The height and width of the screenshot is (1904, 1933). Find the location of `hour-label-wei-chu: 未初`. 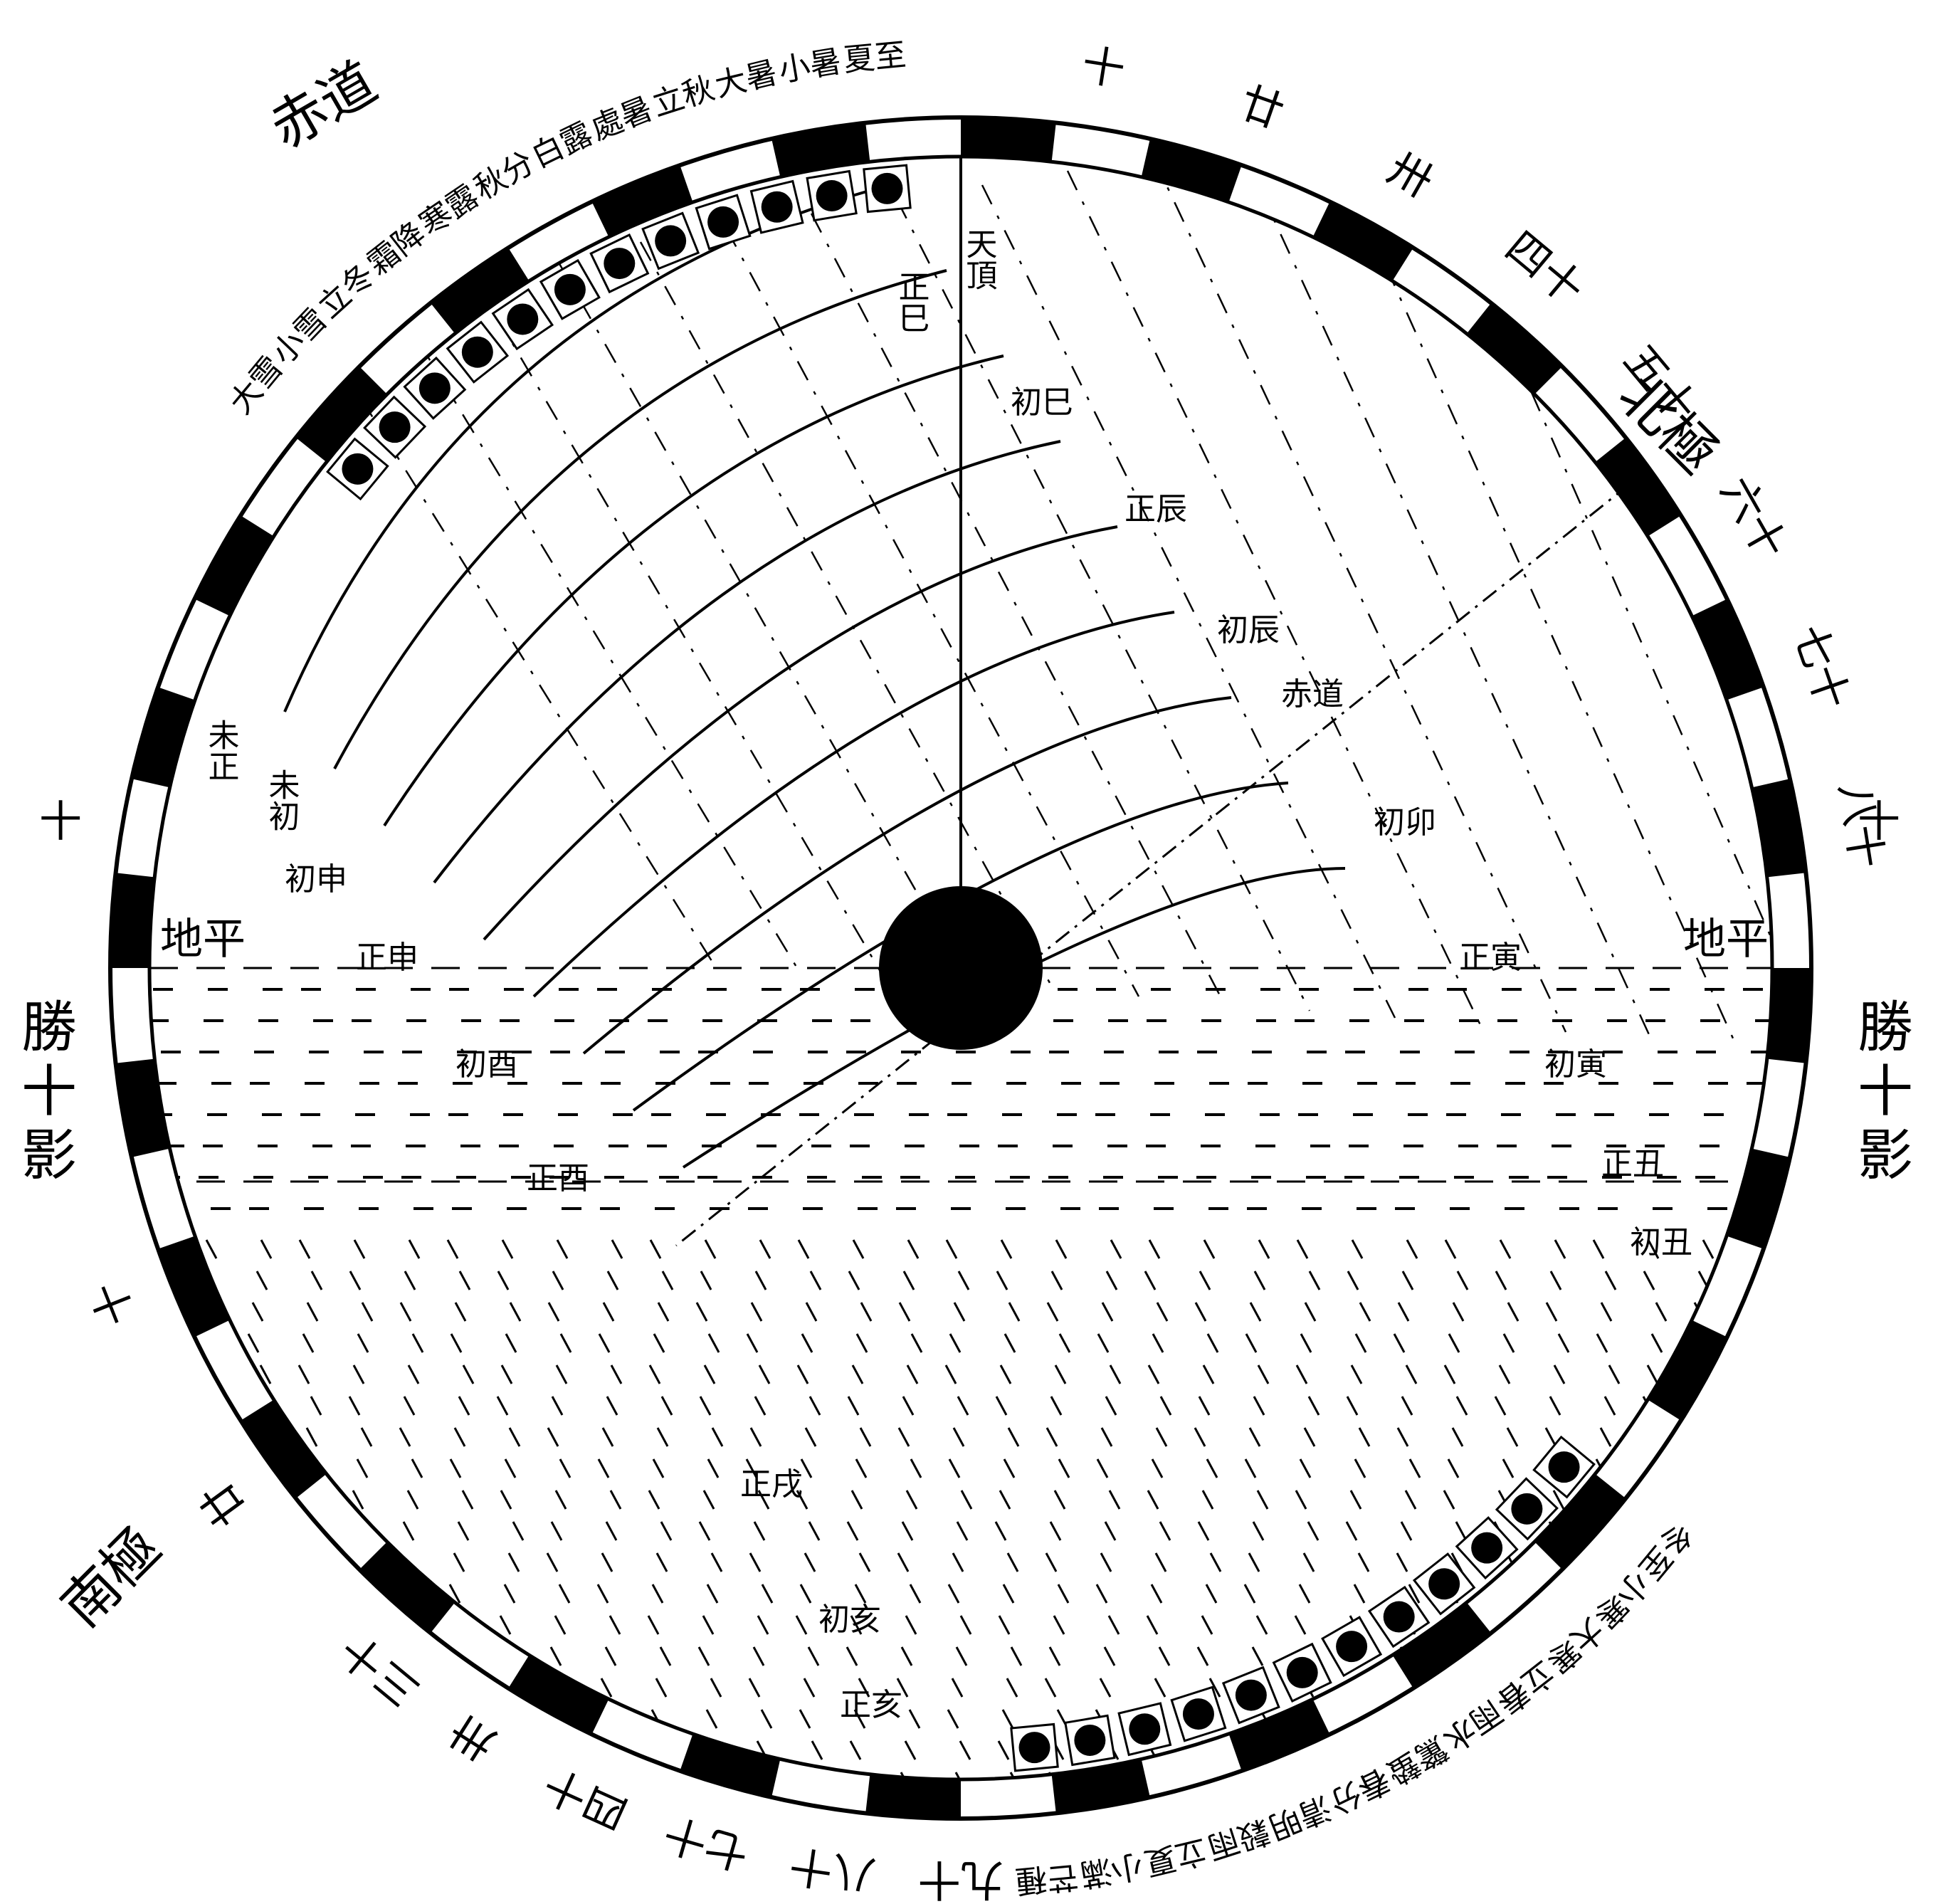

hour-label-wei-chu: 未初 is located at coordinates (282, 800).